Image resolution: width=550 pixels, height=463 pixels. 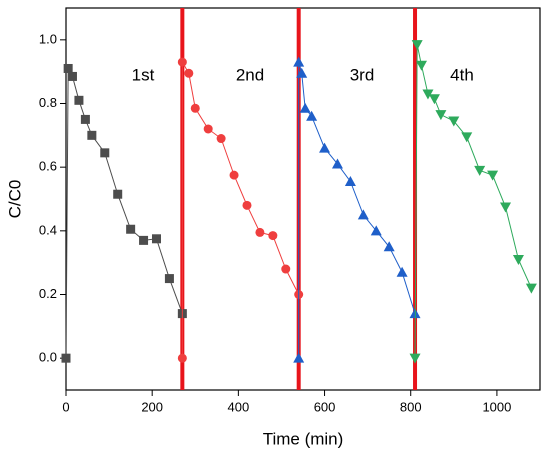 I want to click on x-tick-label: 800, so click(x=411, y=406).